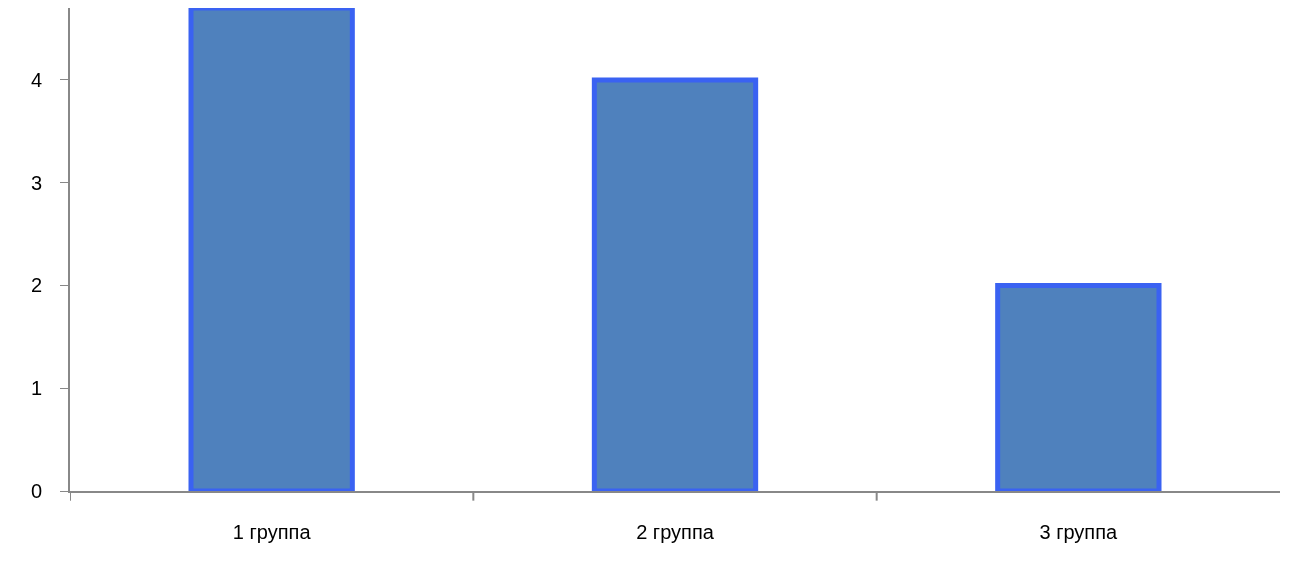  Describe the element at coordinates (1079, 532) in the screenshot. I see `x-tick-label: 3 группа` at that location.